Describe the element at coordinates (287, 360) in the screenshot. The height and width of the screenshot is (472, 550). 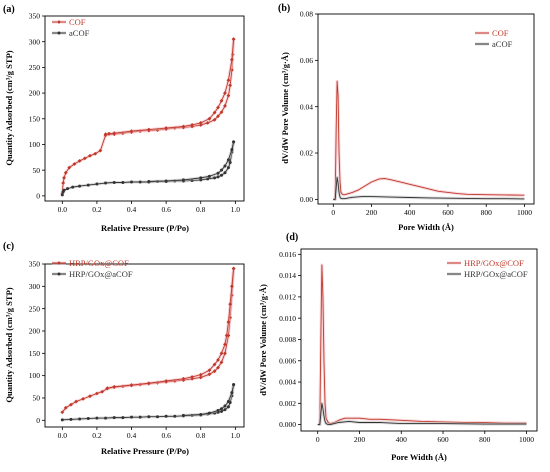
I see `y-tick-label: 0.006` at that location.